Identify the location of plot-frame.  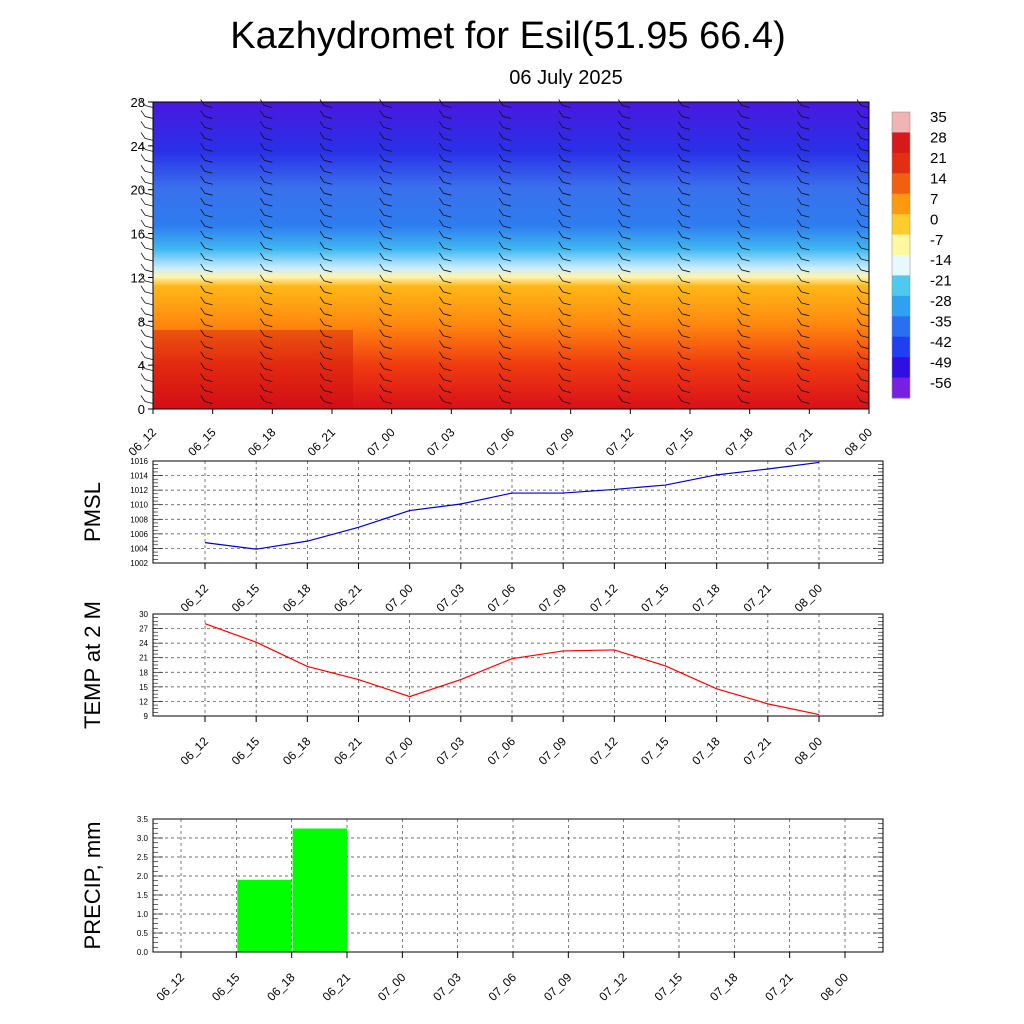
(518, 512).